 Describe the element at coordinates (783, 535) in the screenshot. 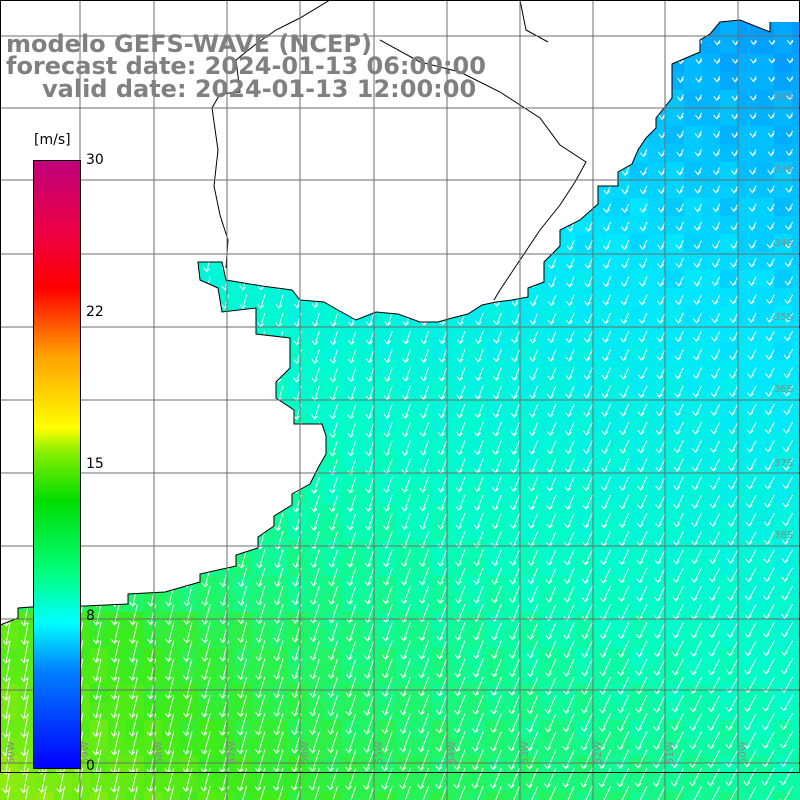

I see `latitude-label: 38S` at that location.